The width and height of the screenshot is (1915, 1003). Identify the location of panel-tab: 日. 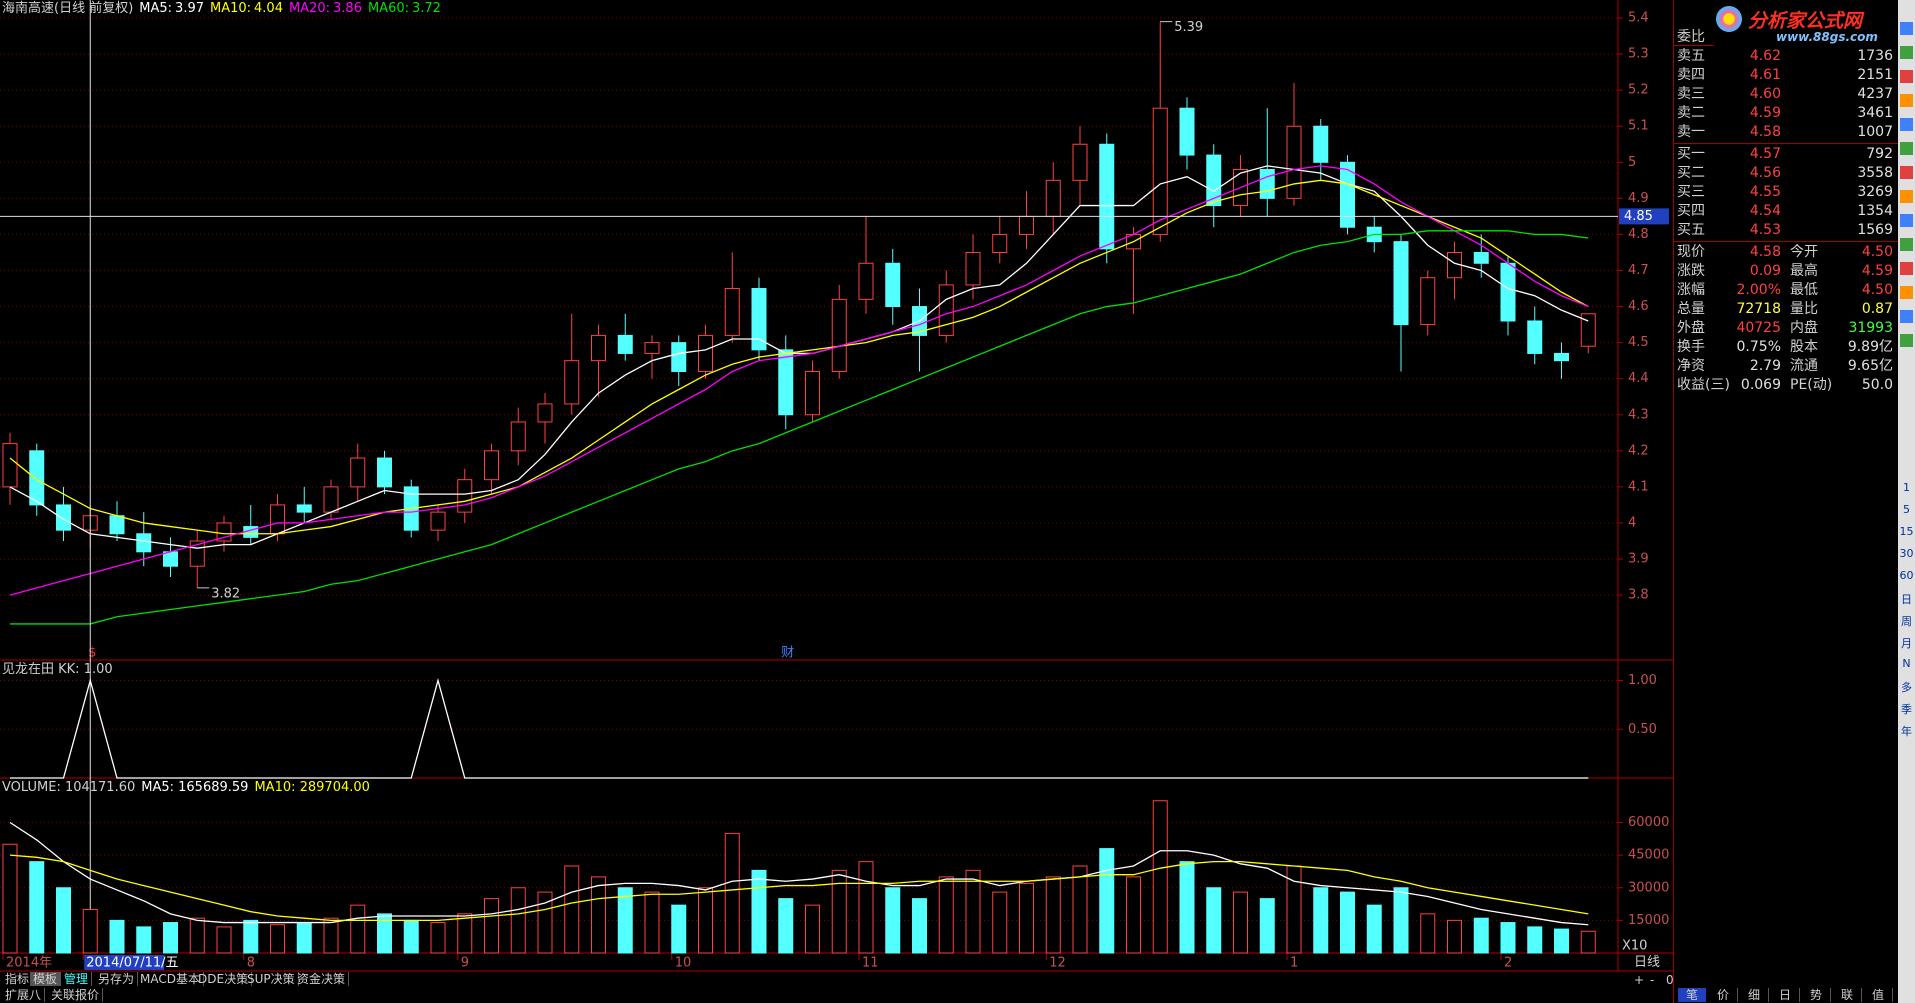
(1785, 995).